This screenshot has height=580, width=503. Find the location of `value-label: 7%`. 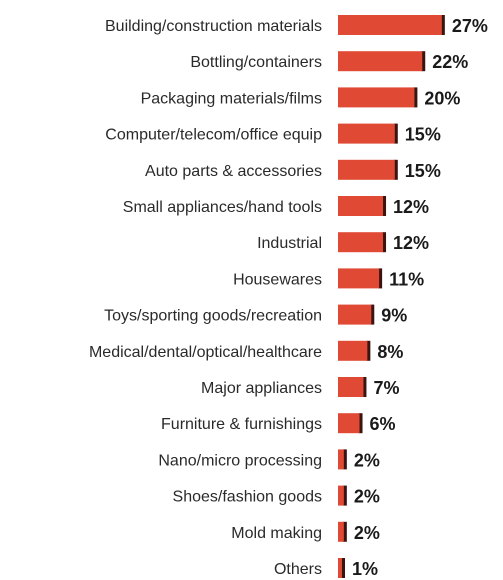

value-label: 7% is located at coordinates (386, 388).